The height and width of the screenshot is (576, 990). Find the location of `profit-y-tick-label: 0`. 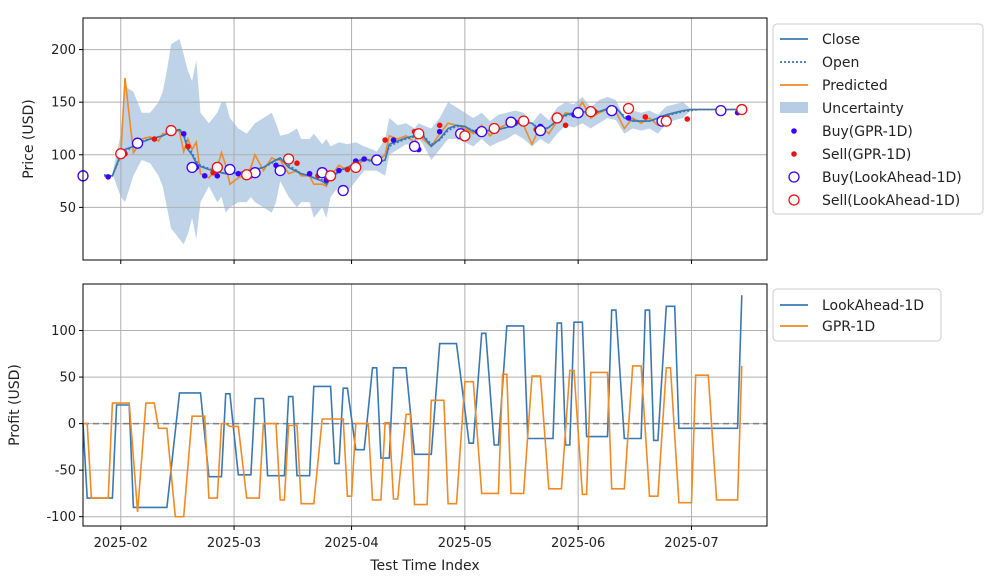

profit-y-tick-label: 0 is located at coordinates (72, 424).